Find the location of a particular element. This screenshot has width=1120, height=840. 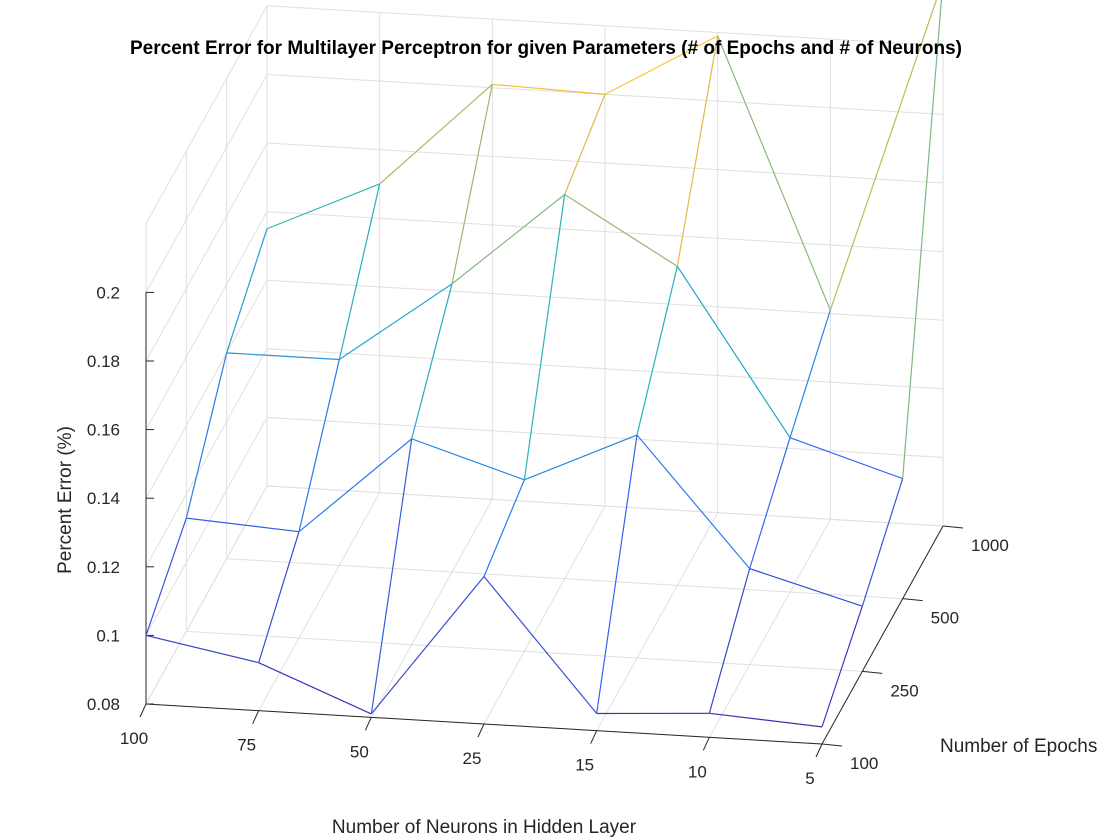

y-axis-label: Number of Epochs is located at coordinates (1018, 746).